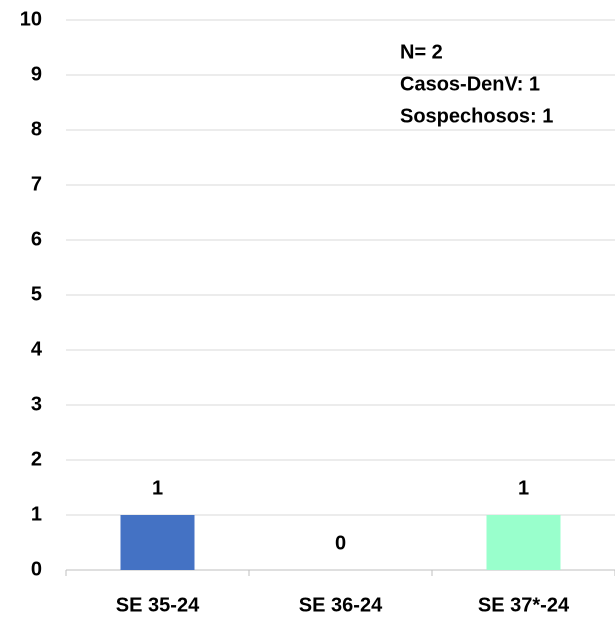  Describe the element at coordinates (524, 605) in the screenshot. I see `x-tick-label: SE 37*-24` at that location.